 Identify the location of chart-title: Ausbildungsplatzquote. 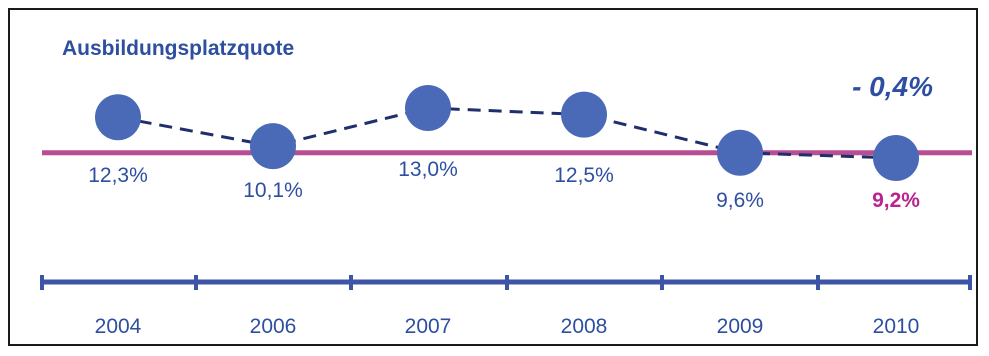
(178, 48).